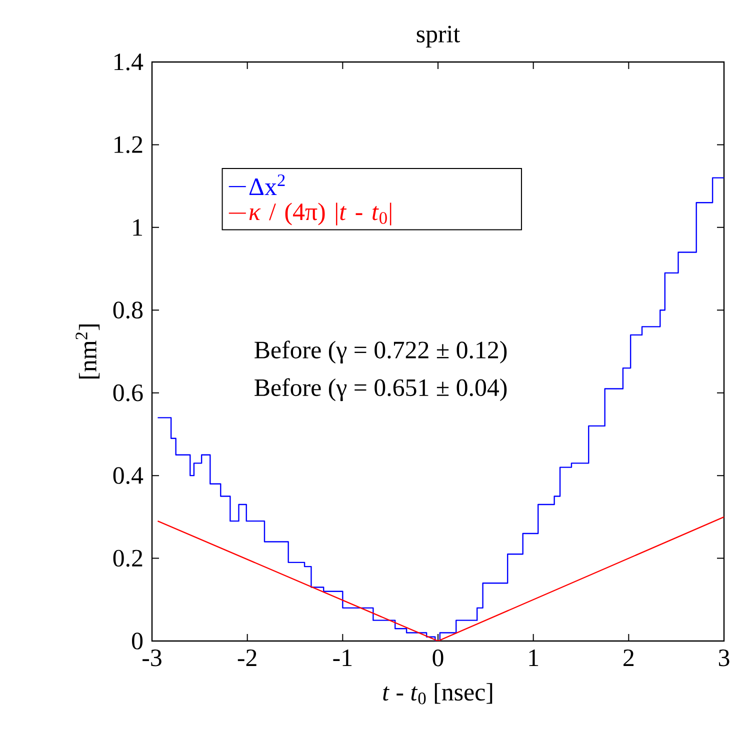  Describe the element at coordinates (320, 214) in the screenshot. I see `legend-label: κ / (4π) |t - t$_{0}$|` at that location.